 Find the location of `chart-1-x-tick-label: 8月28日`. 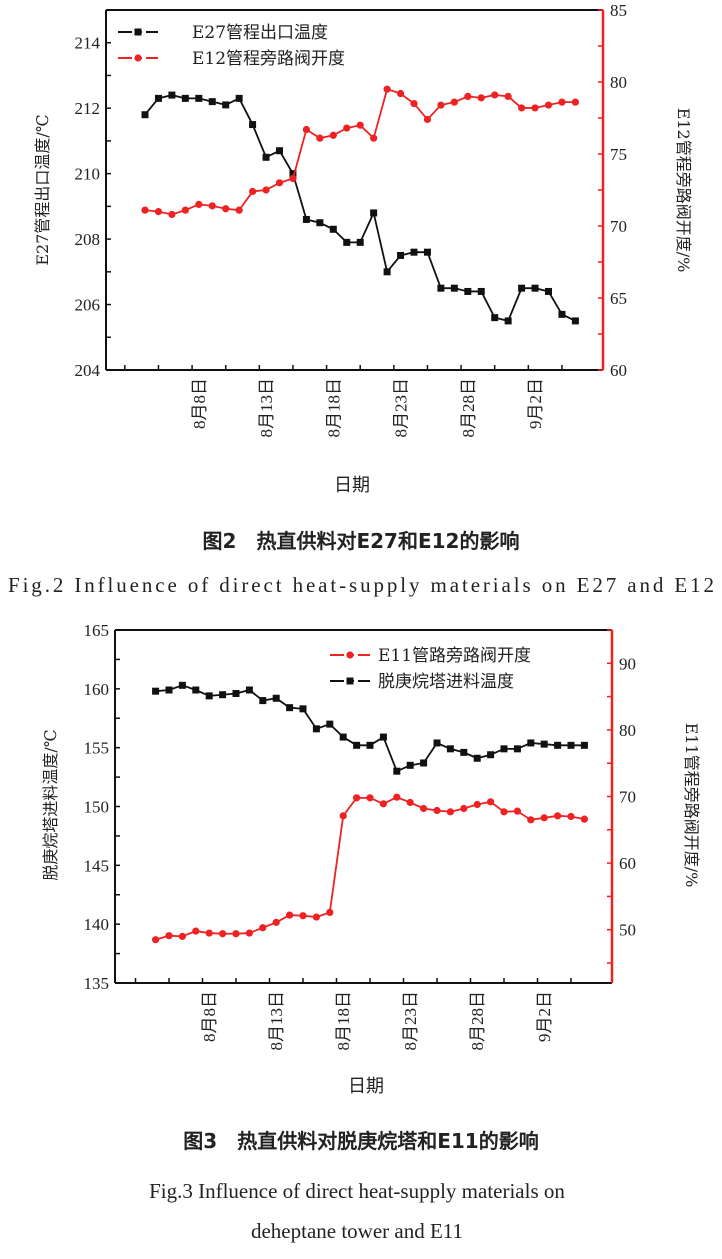

chart-1-x-tick-label: 8月28日 is located at coordinates (468, 408).